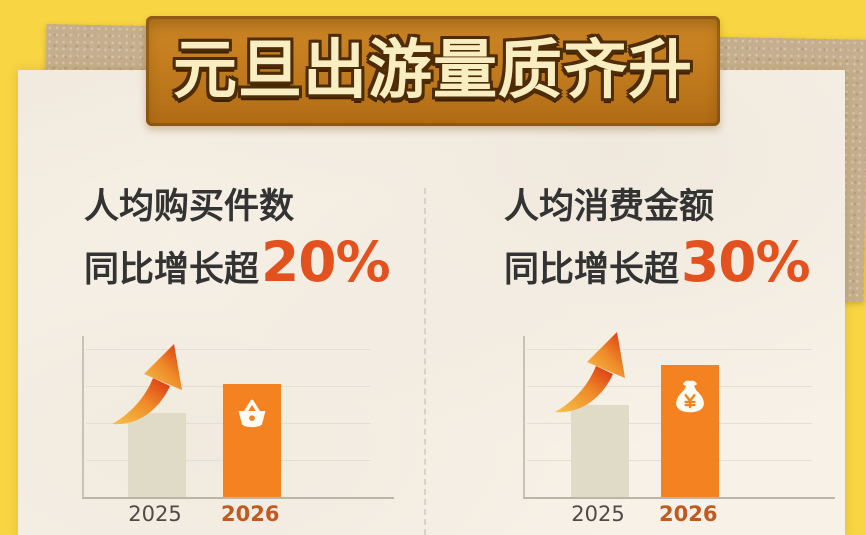 Image resolution: width=866 pixels, height=535 pixels. I want to click on dashed-divider, so click(425, 361).